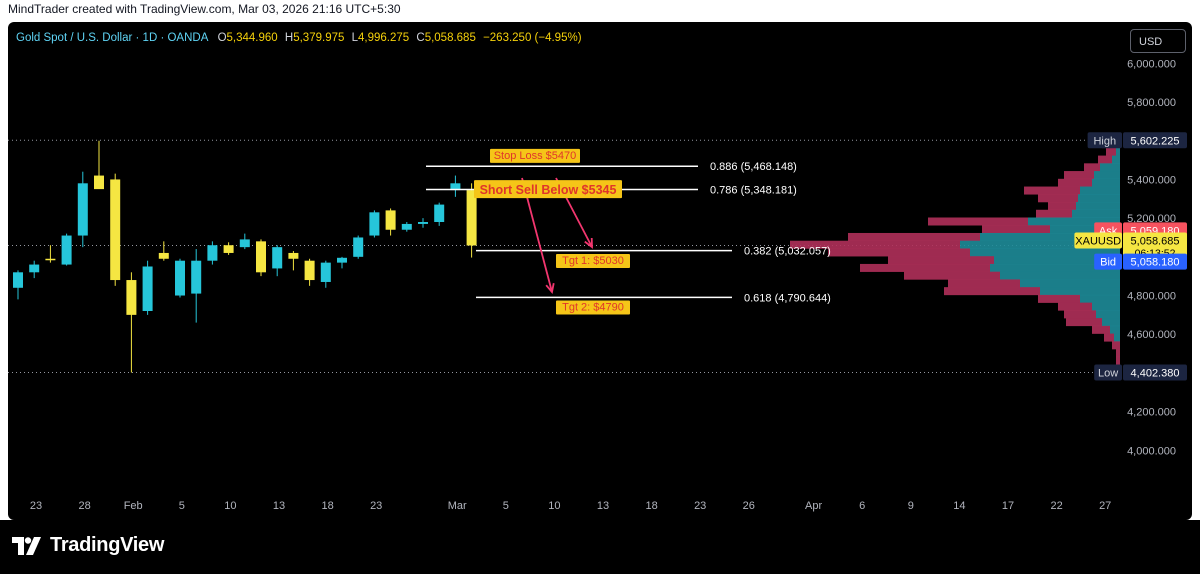  I want to click on fib-level-label: 0.786 (5,348.181), so click(753, 190).